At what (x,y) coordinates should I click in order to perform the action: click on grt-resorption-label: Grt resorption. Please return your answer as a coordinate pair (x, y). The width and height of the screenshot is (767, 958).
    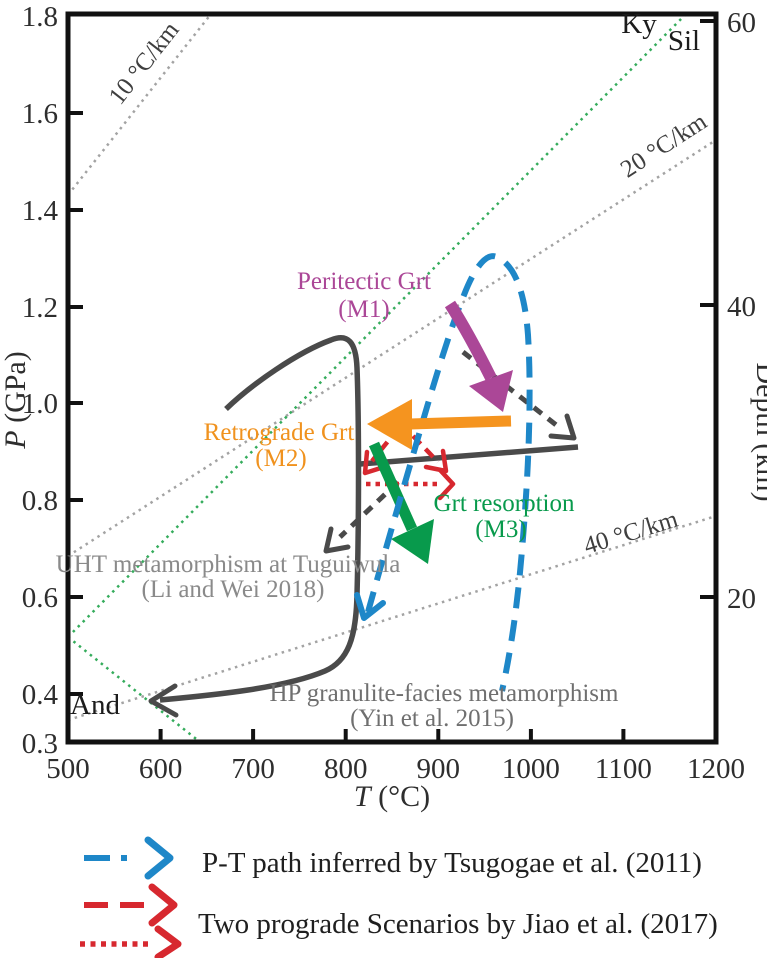
    Looking at the image, I should click on (504, 503).